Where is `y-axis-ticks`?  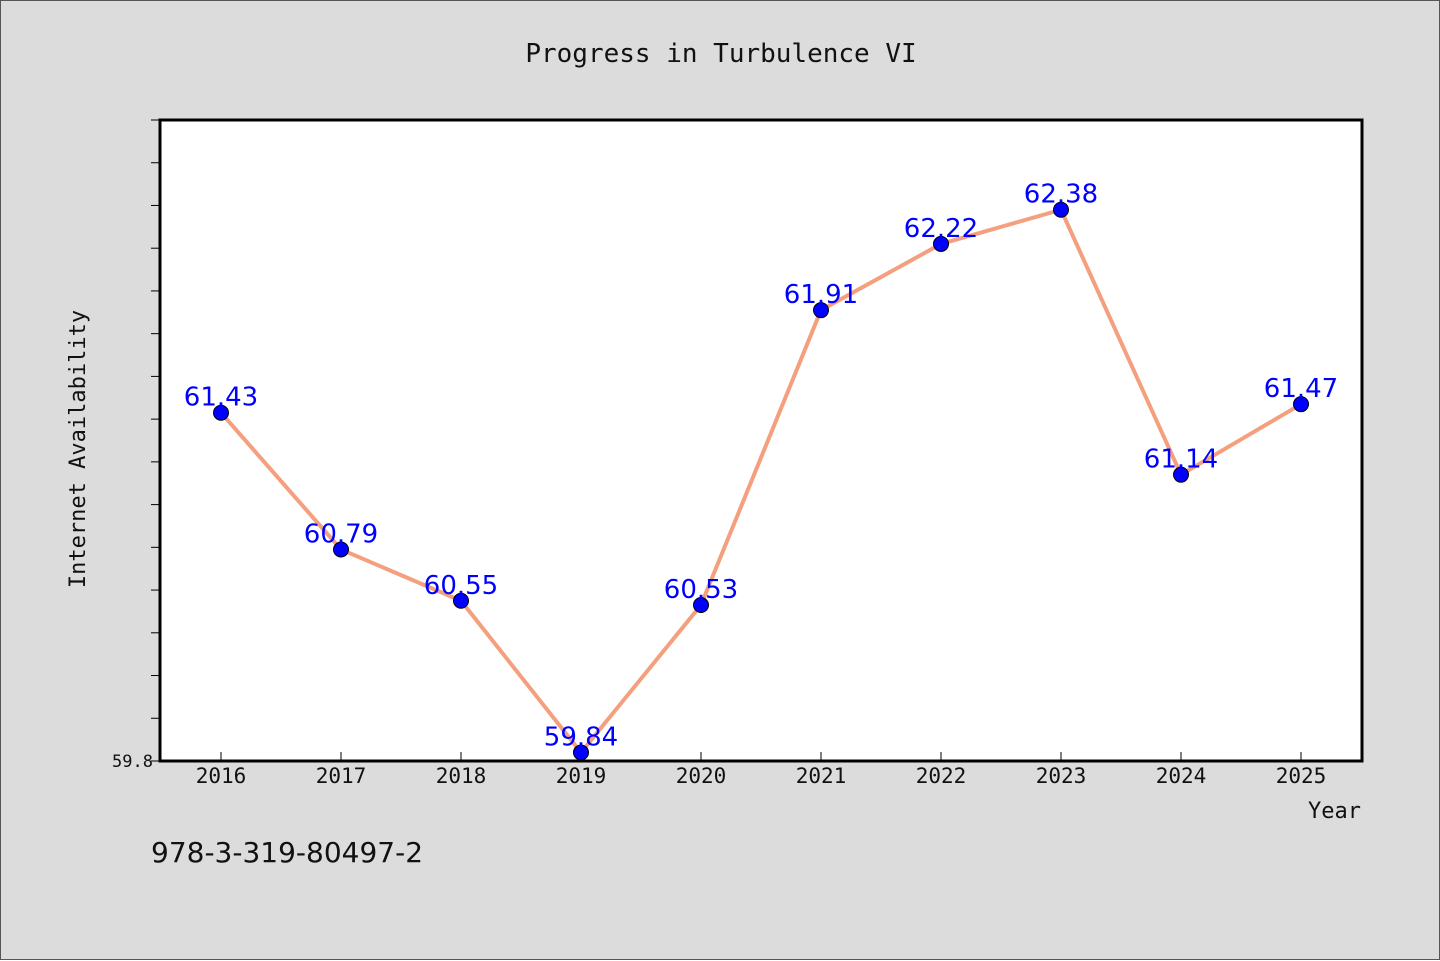
y-axis-ticks is located at coordinates (155, 440).